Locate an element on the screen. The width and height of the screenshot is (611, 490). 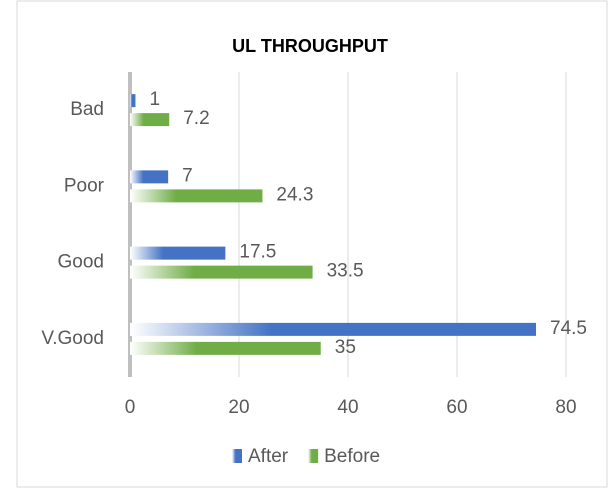
data-label: 35 is located at coordinates (345, 347).